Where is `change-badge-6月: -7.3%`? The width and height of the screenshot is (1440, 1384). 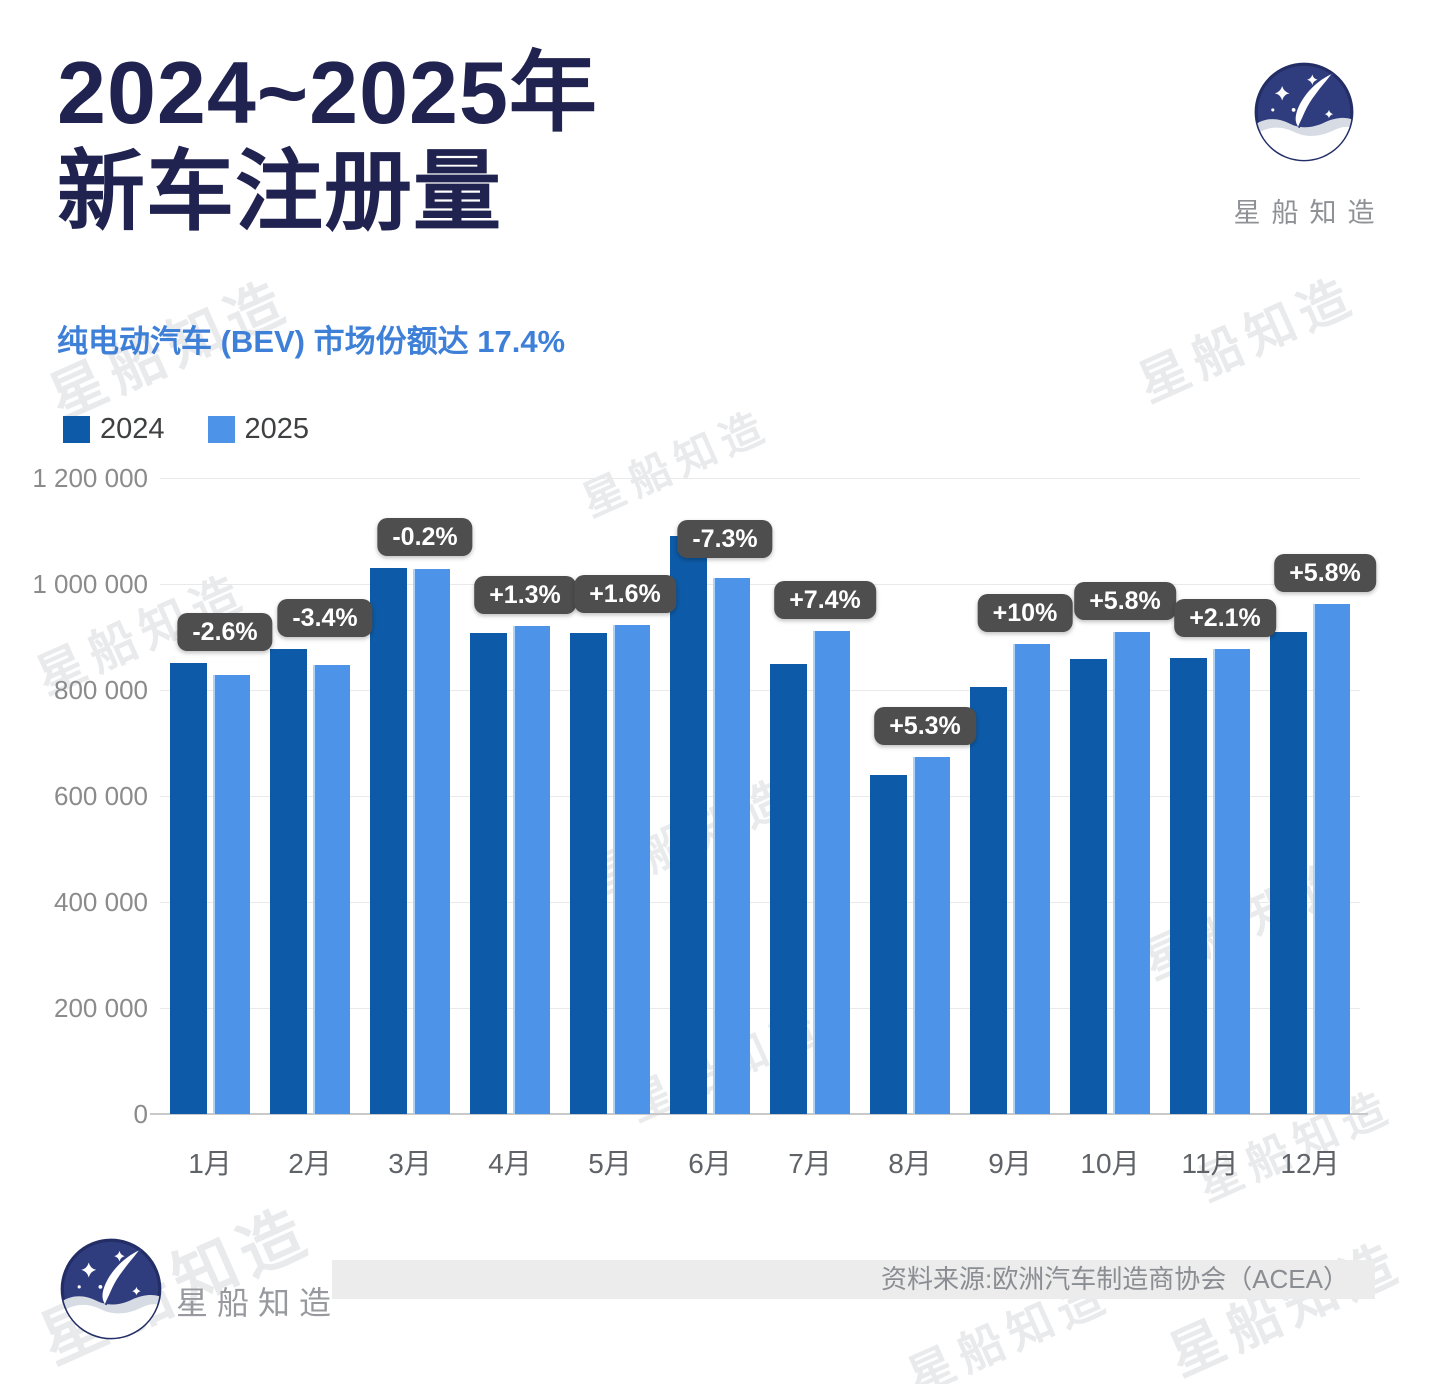
change-badge-6月: -7.3% is located at coordinates (725, 538).